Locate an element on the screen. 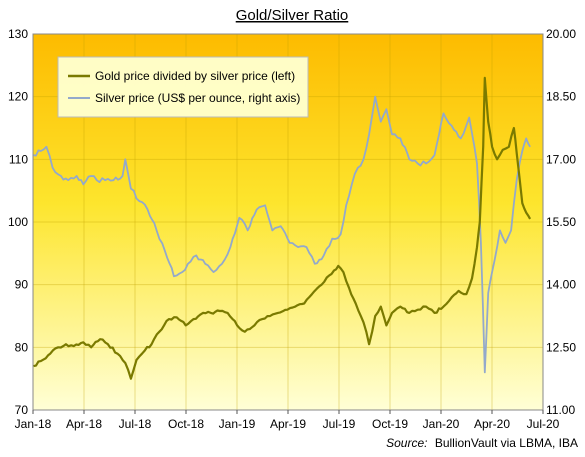 The height and width of the screenshot is (457, 585). x-tick-label: Apr-20 is located at coordinates (492, 424).